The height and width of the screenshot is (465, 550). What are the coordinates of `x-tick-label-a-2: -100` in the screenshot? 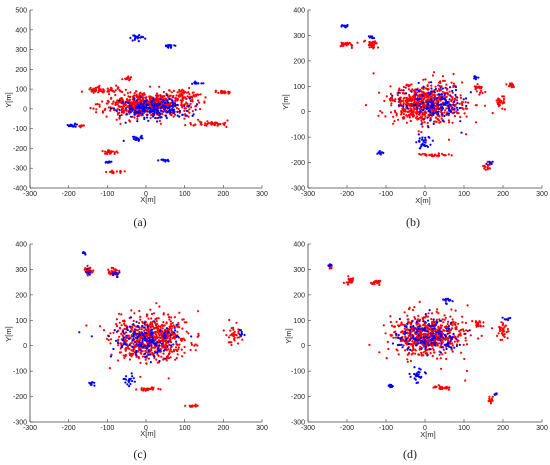 It's located at (107, 194).